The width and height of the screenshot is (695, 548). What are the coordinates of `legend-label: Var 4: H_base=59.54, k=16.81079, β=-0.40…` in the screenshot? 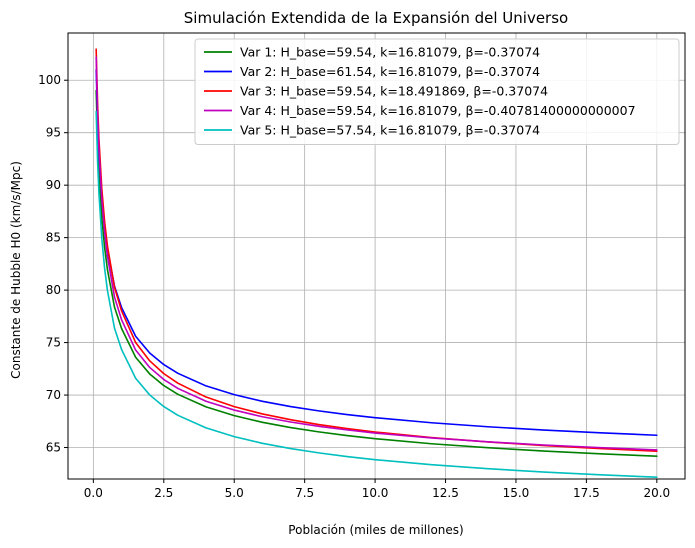 It's located at (438, 110).